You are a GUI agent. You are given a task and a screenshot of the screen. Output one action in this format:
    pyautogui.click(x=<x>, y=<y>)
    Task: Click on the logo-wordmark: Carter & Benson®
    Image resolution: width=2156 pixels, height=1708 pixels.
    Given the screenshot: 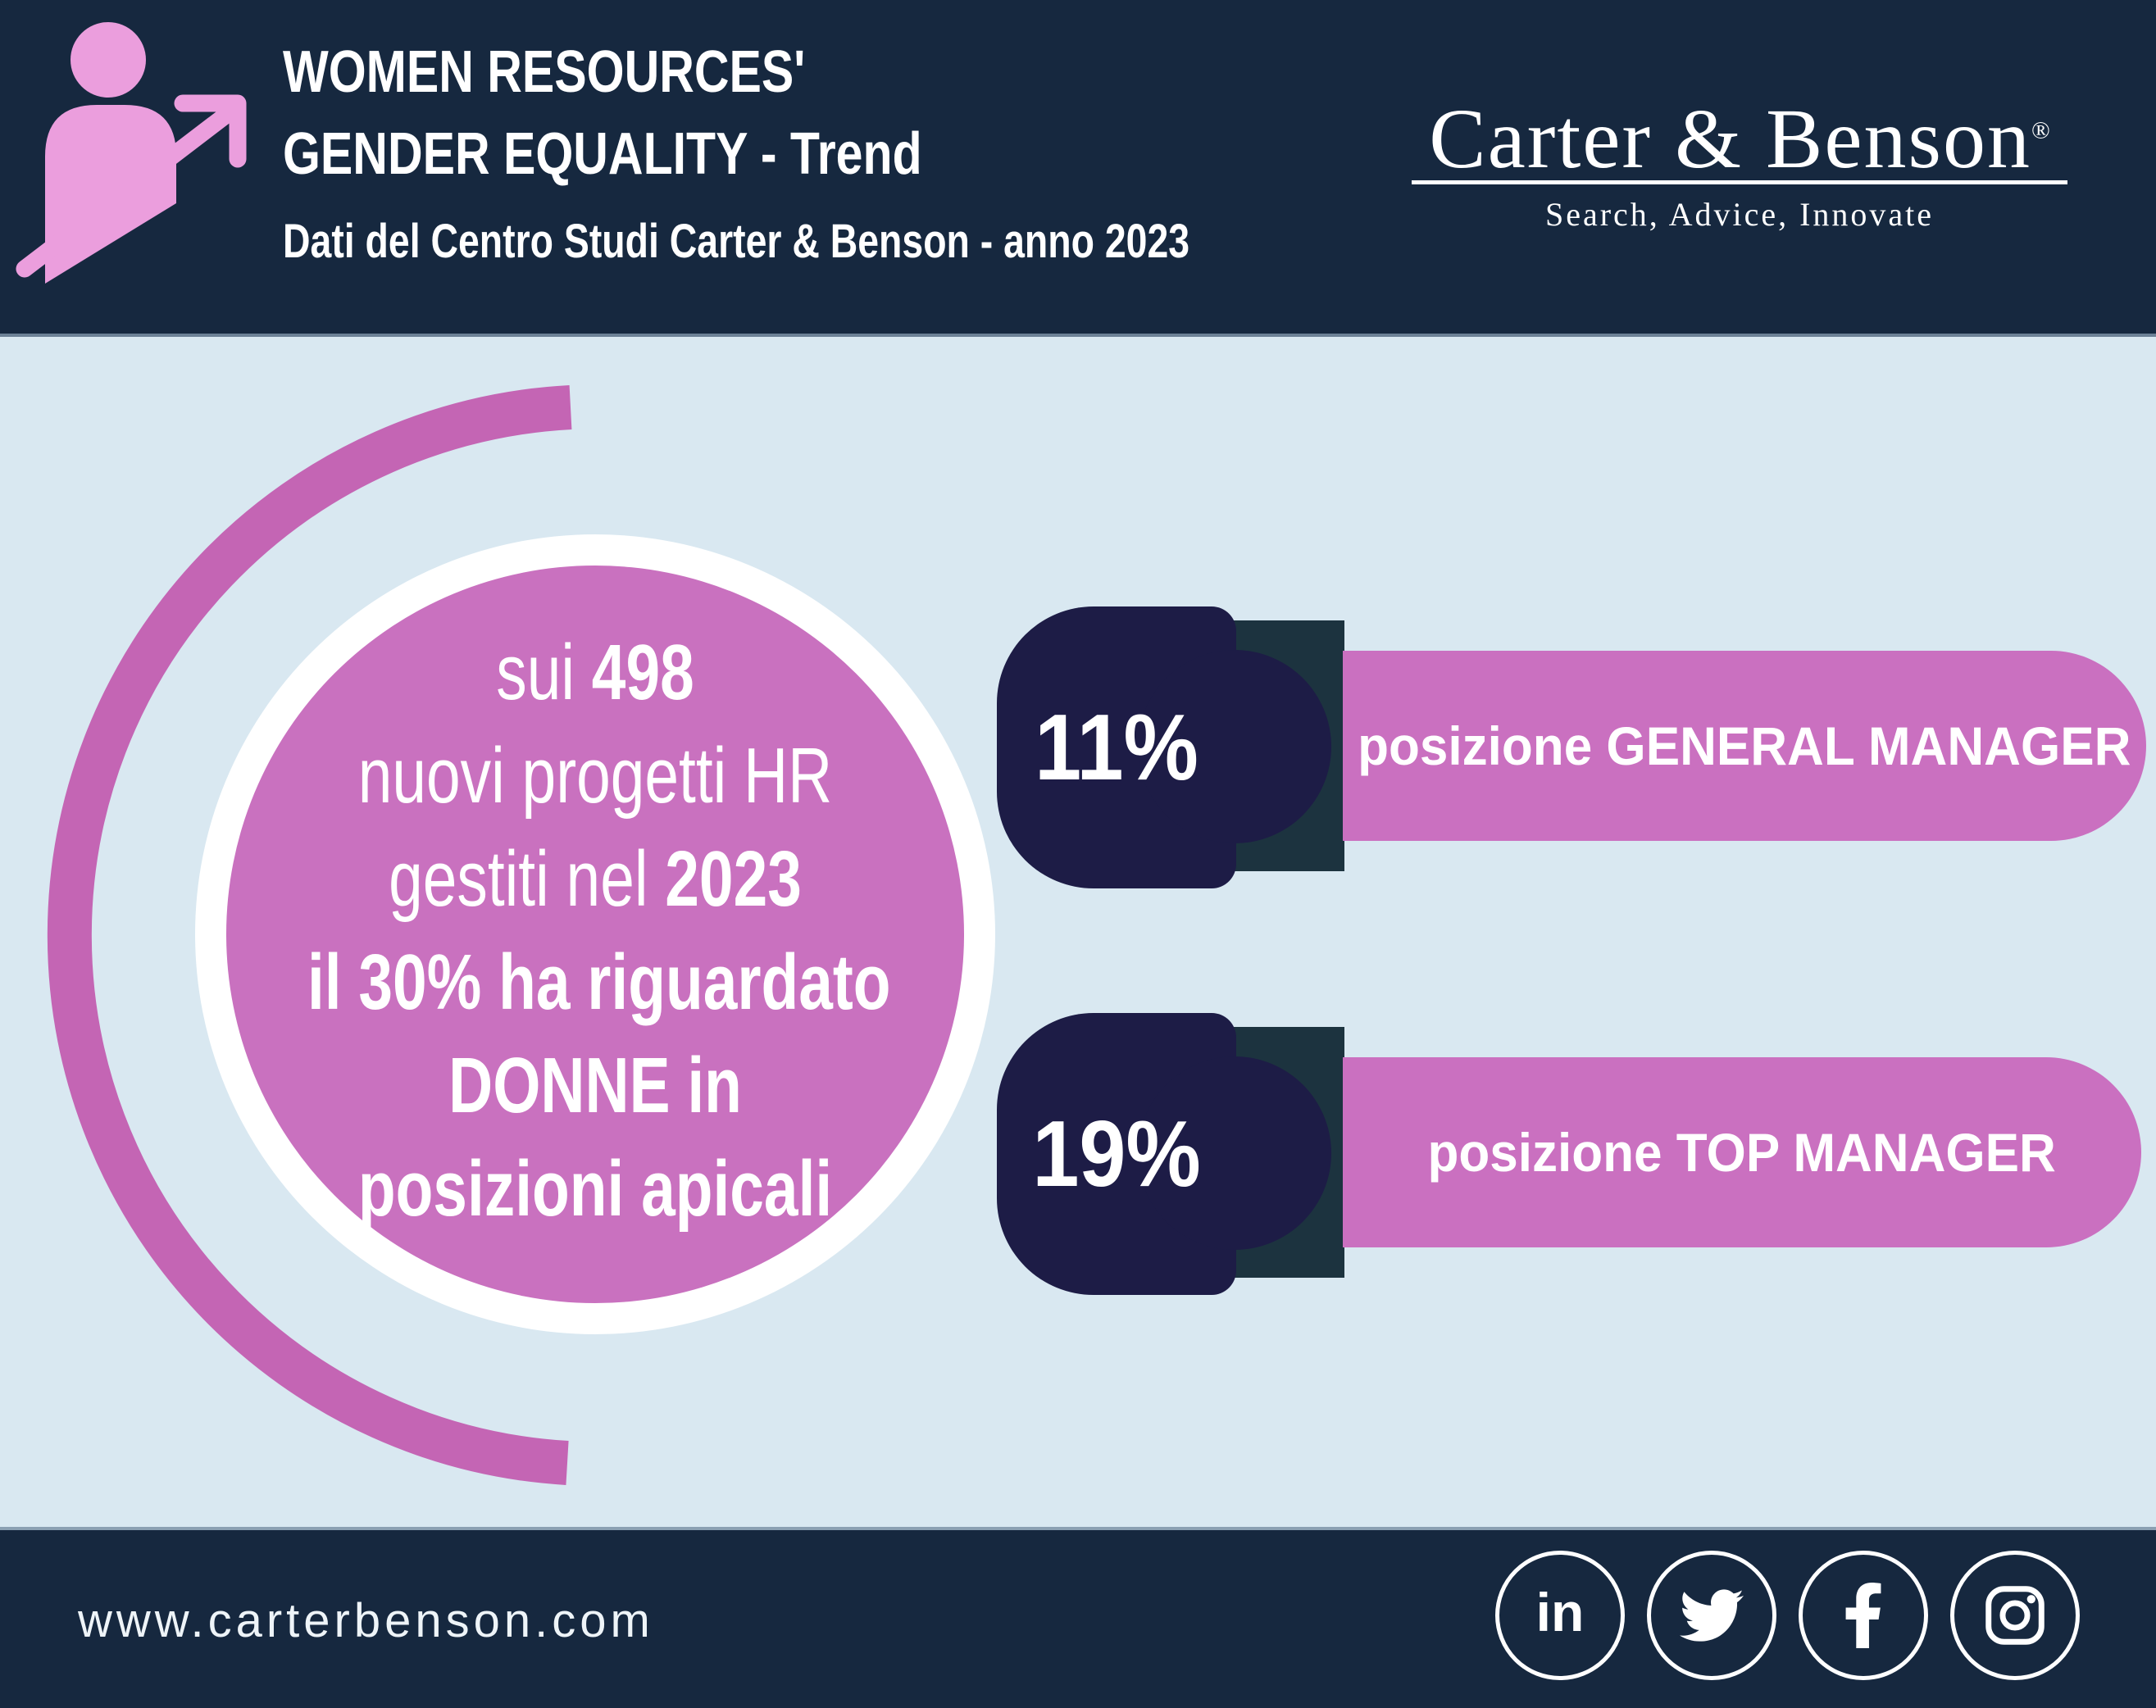 What is the action you would take?
    pyautogui.click(x=1739, y=139)
    